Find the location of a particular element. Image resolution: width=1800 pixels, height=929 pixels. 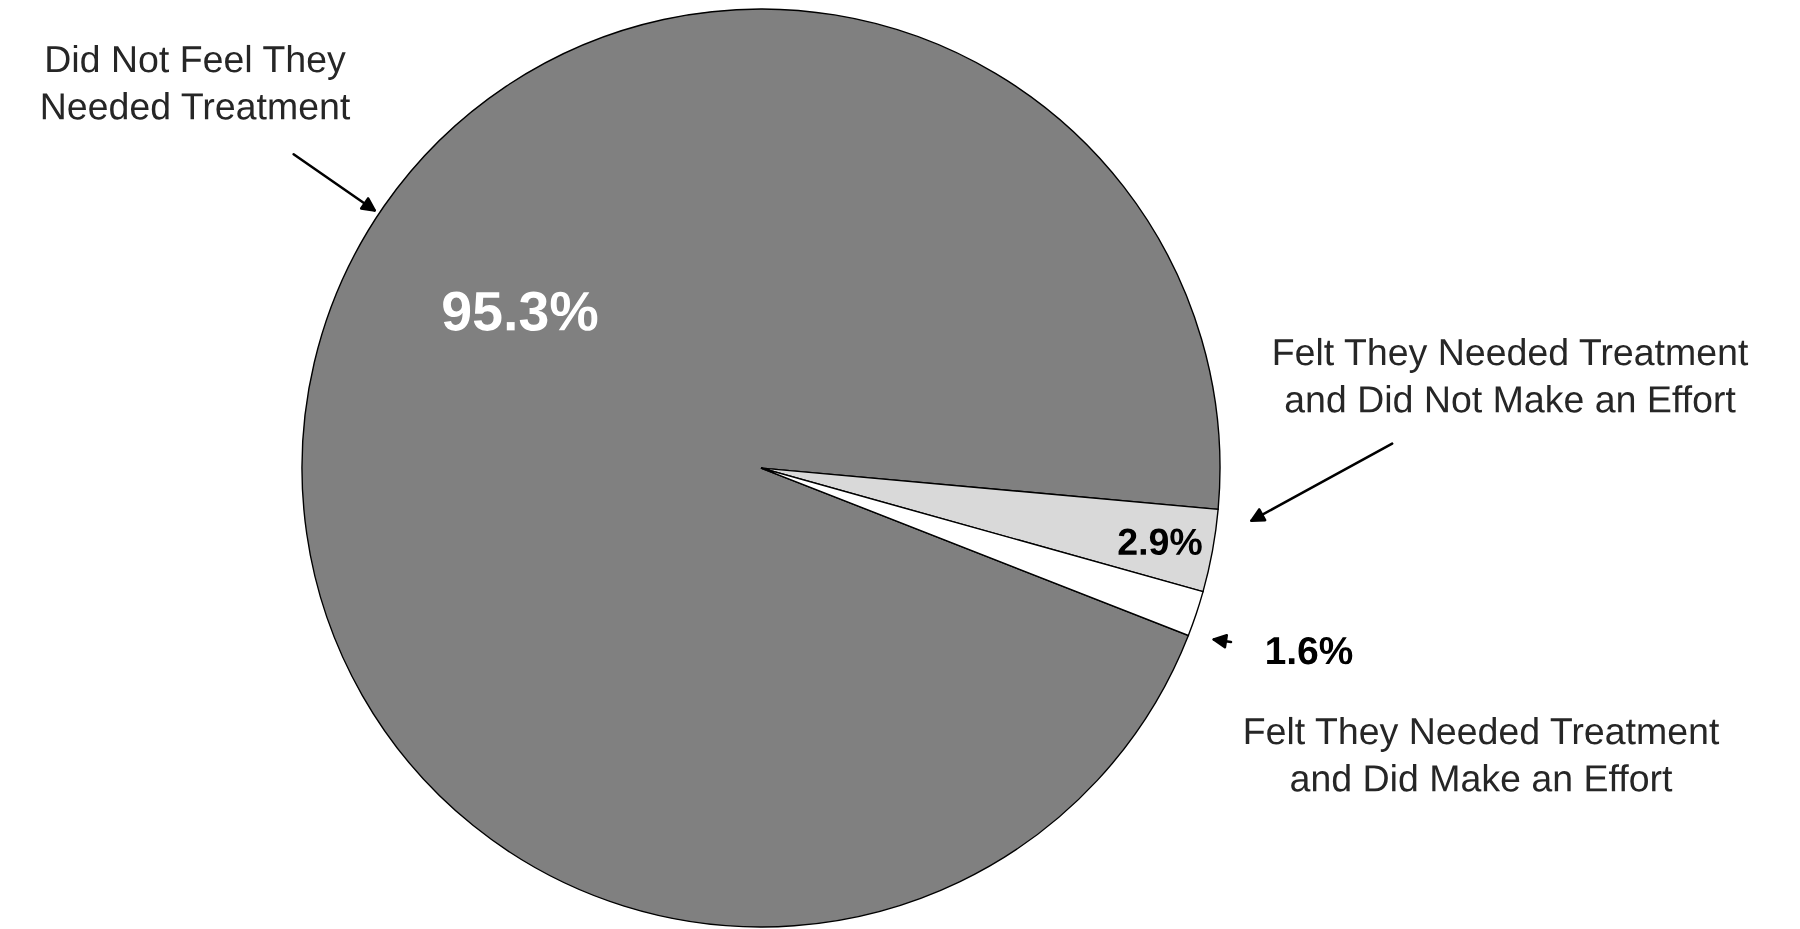

data-label: 95.3% is located at coordinates (520, 311).